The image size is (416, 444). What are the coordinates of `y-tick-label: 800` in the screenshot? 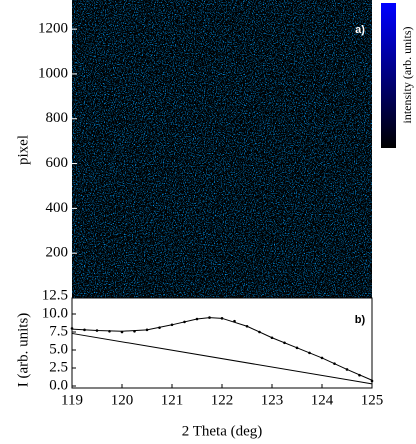 It's located at (57, 118).